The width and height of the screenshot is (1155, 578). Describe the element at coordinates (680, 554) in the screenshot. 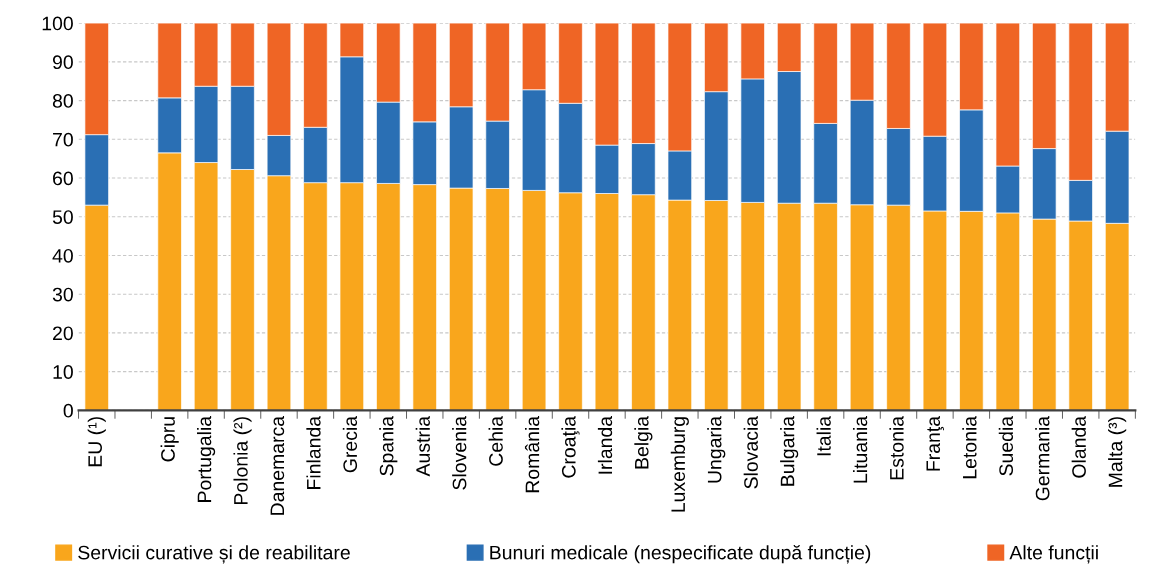

I see `legend-label: Bunuri medicale (nespecificate după funcție)` at that location.